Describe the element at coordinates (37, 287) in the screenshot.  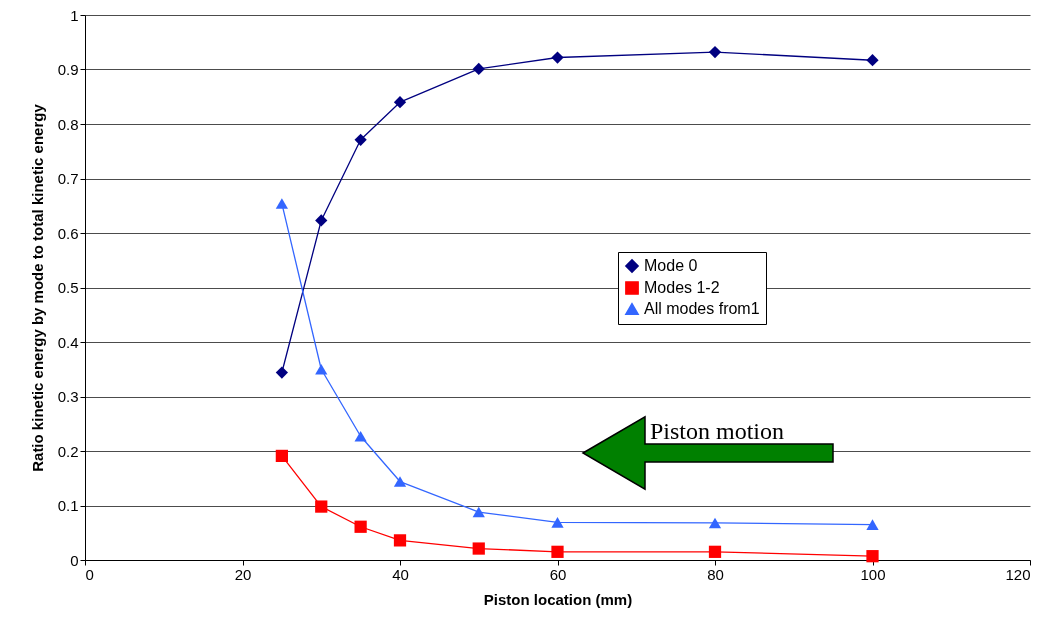
I see `y-axis-title: Ratio kinetic energy by mode to total kinetic energy` at that location.